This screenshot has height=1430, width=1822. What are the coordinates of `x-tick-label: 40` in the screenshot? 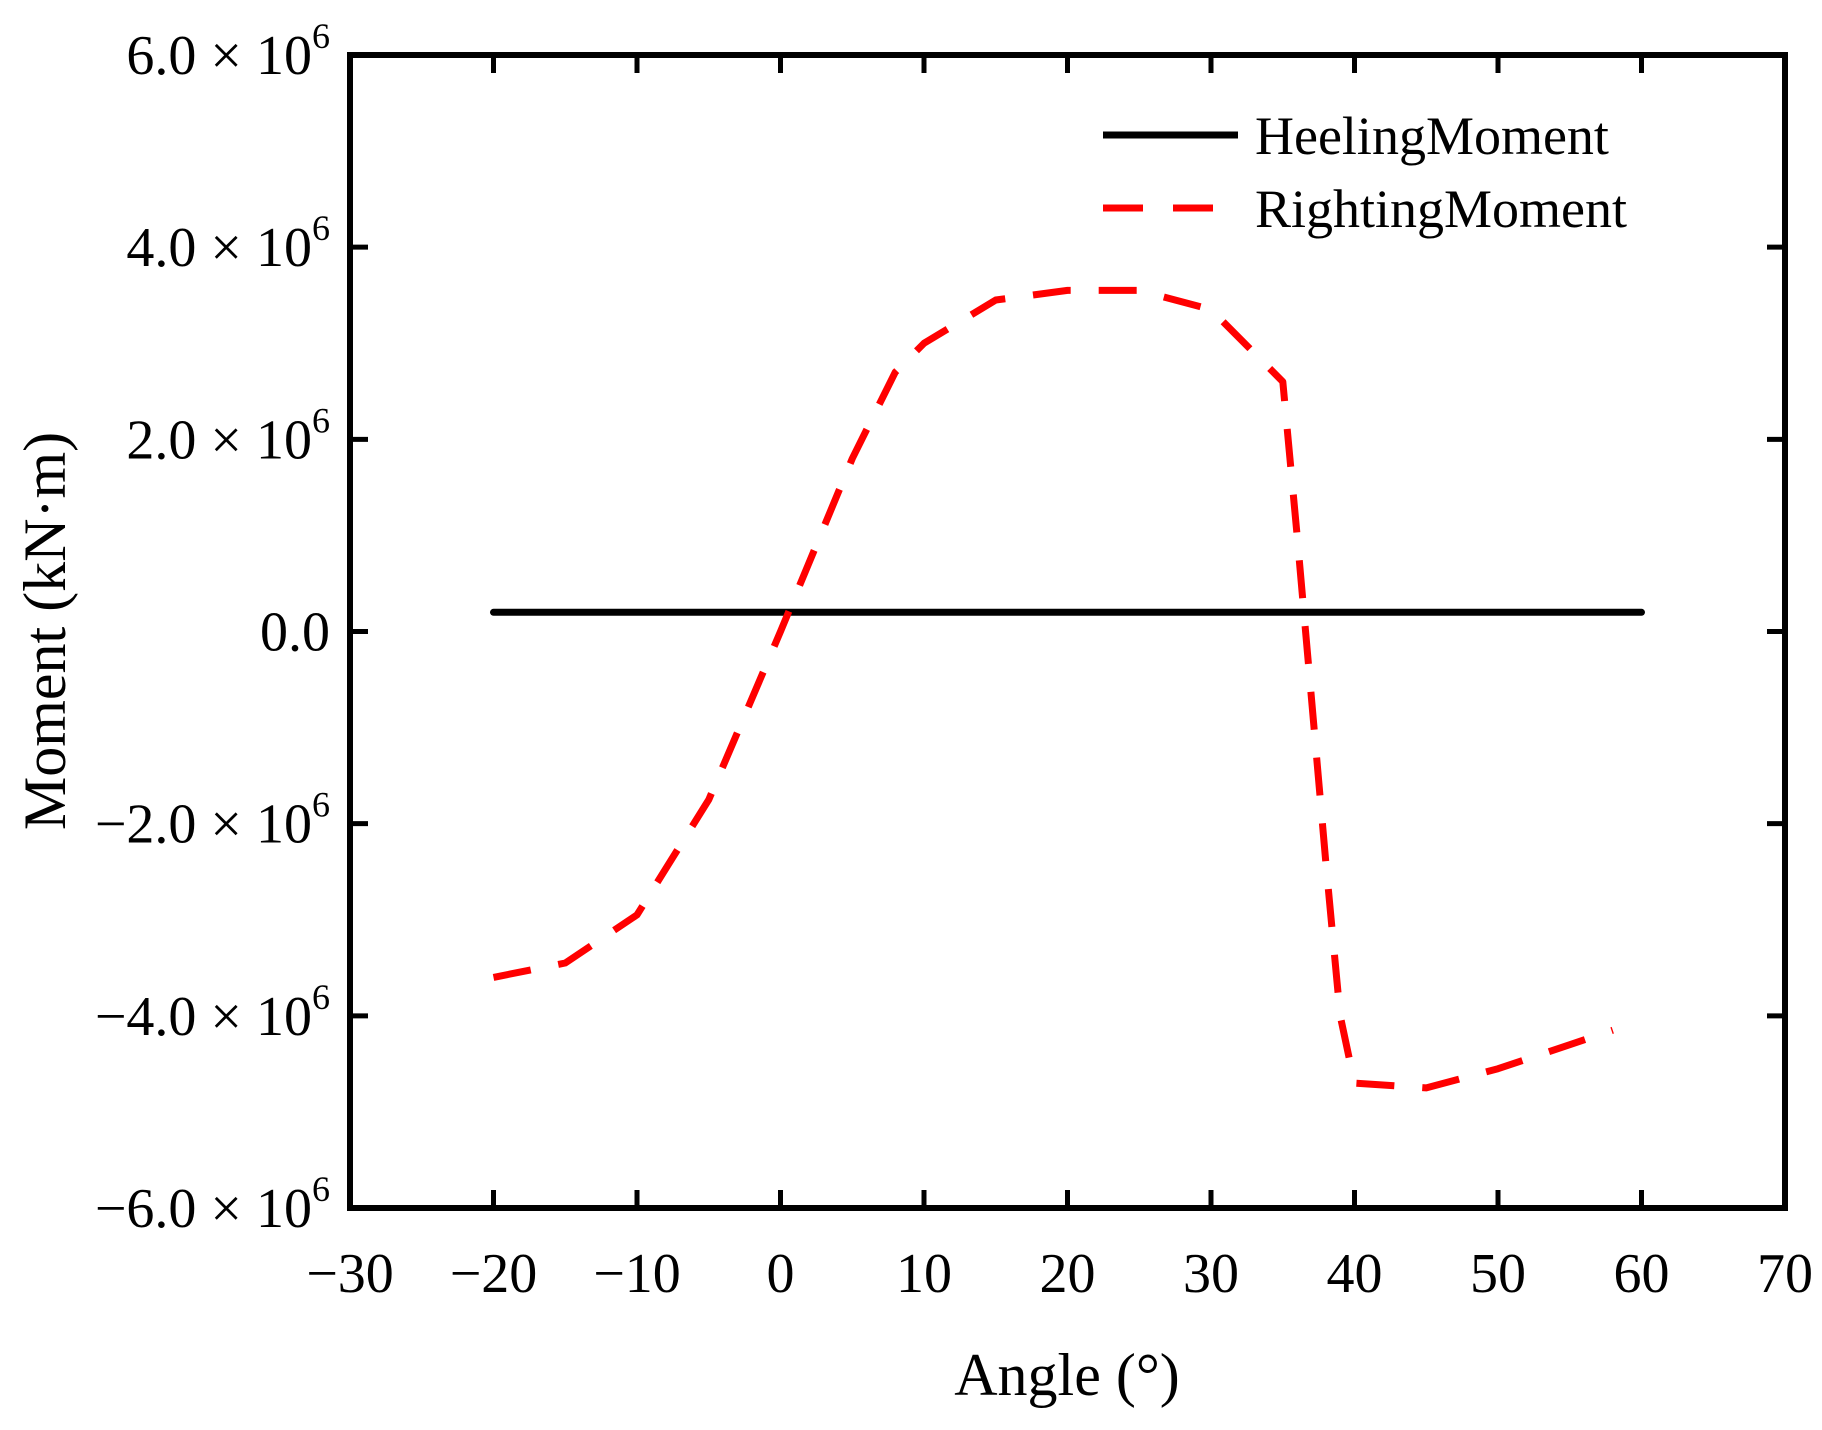 It's located at (1355, 1274).